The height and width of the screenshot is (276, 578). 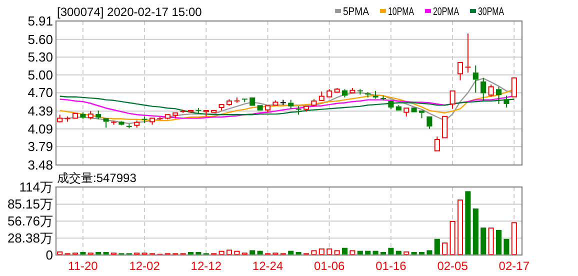 I want to click on chart-title: 成交量:547993, so click(x=97, y=178).